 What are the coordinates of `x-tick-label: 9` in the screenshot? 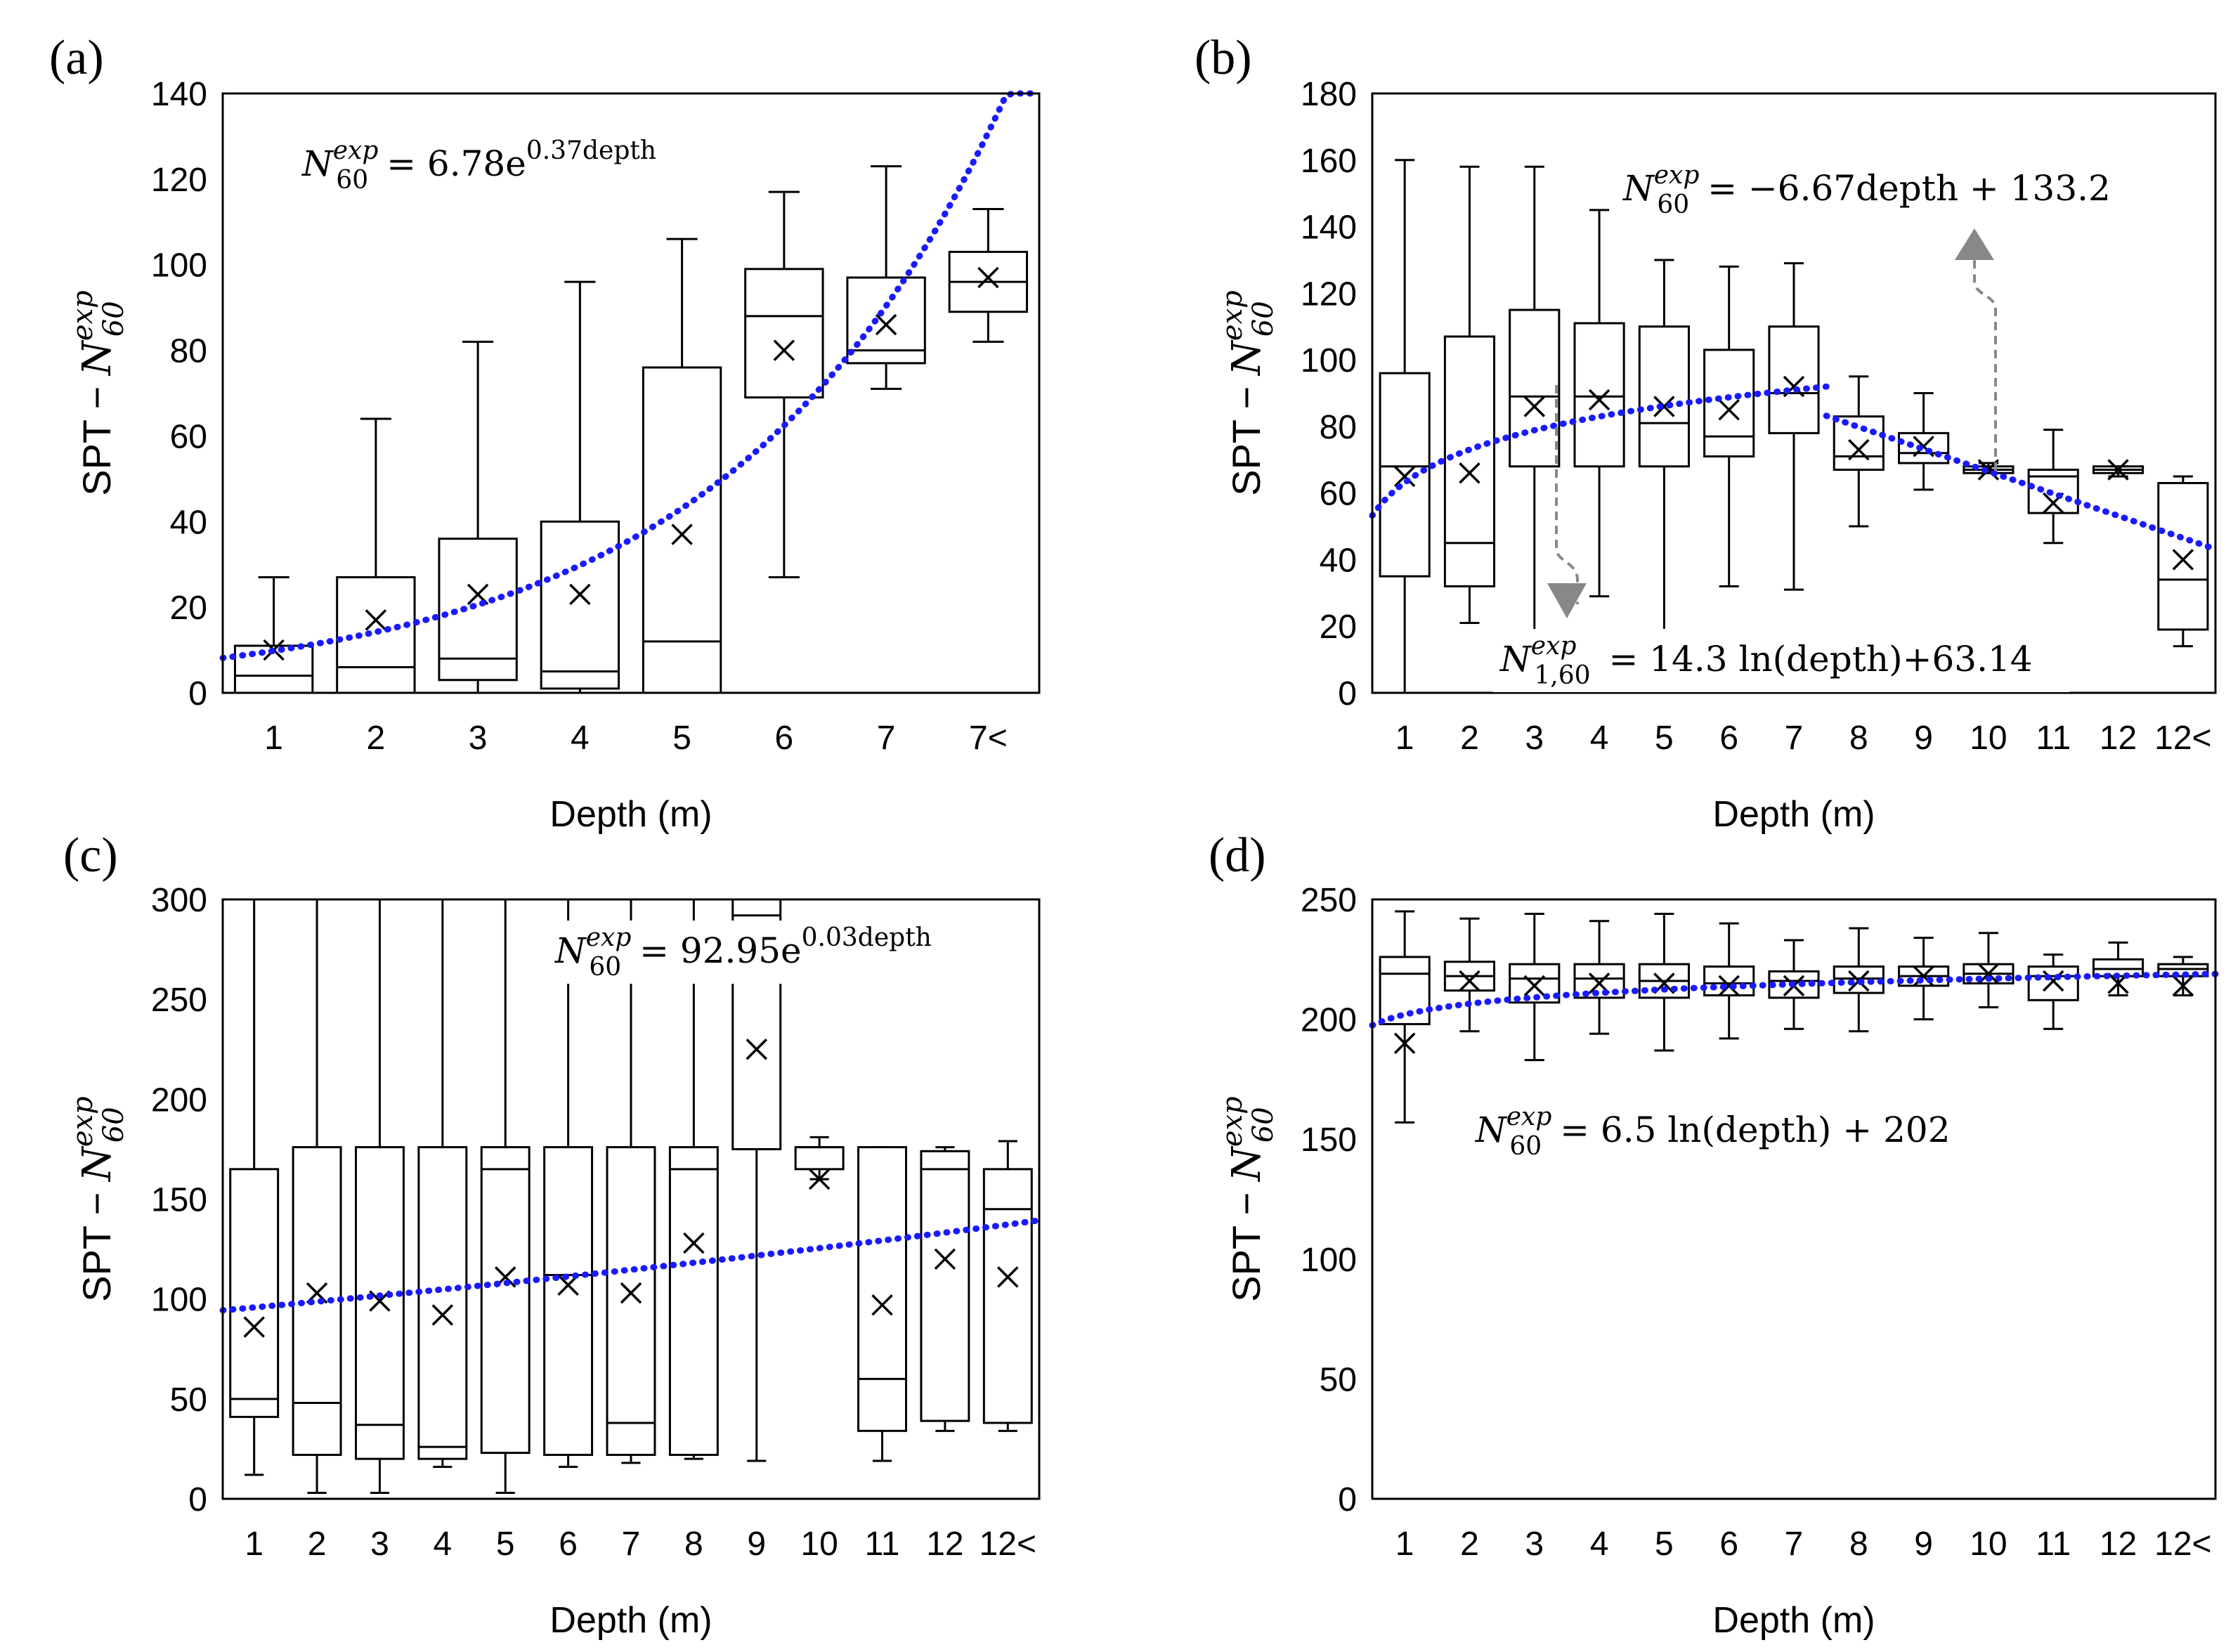 It's located at (1923, 1544).